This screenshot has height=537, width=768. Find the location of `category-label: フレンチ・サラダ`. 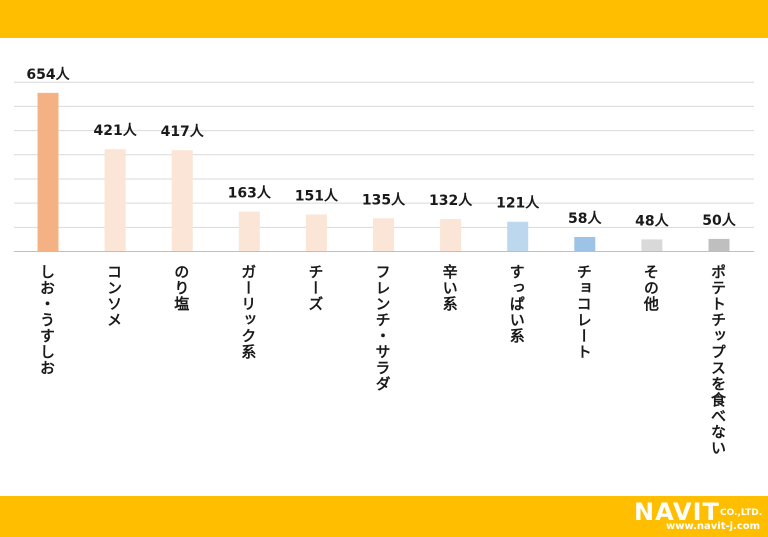

category-label: フレンチ・サラダ is located at coordinates (382, 328).